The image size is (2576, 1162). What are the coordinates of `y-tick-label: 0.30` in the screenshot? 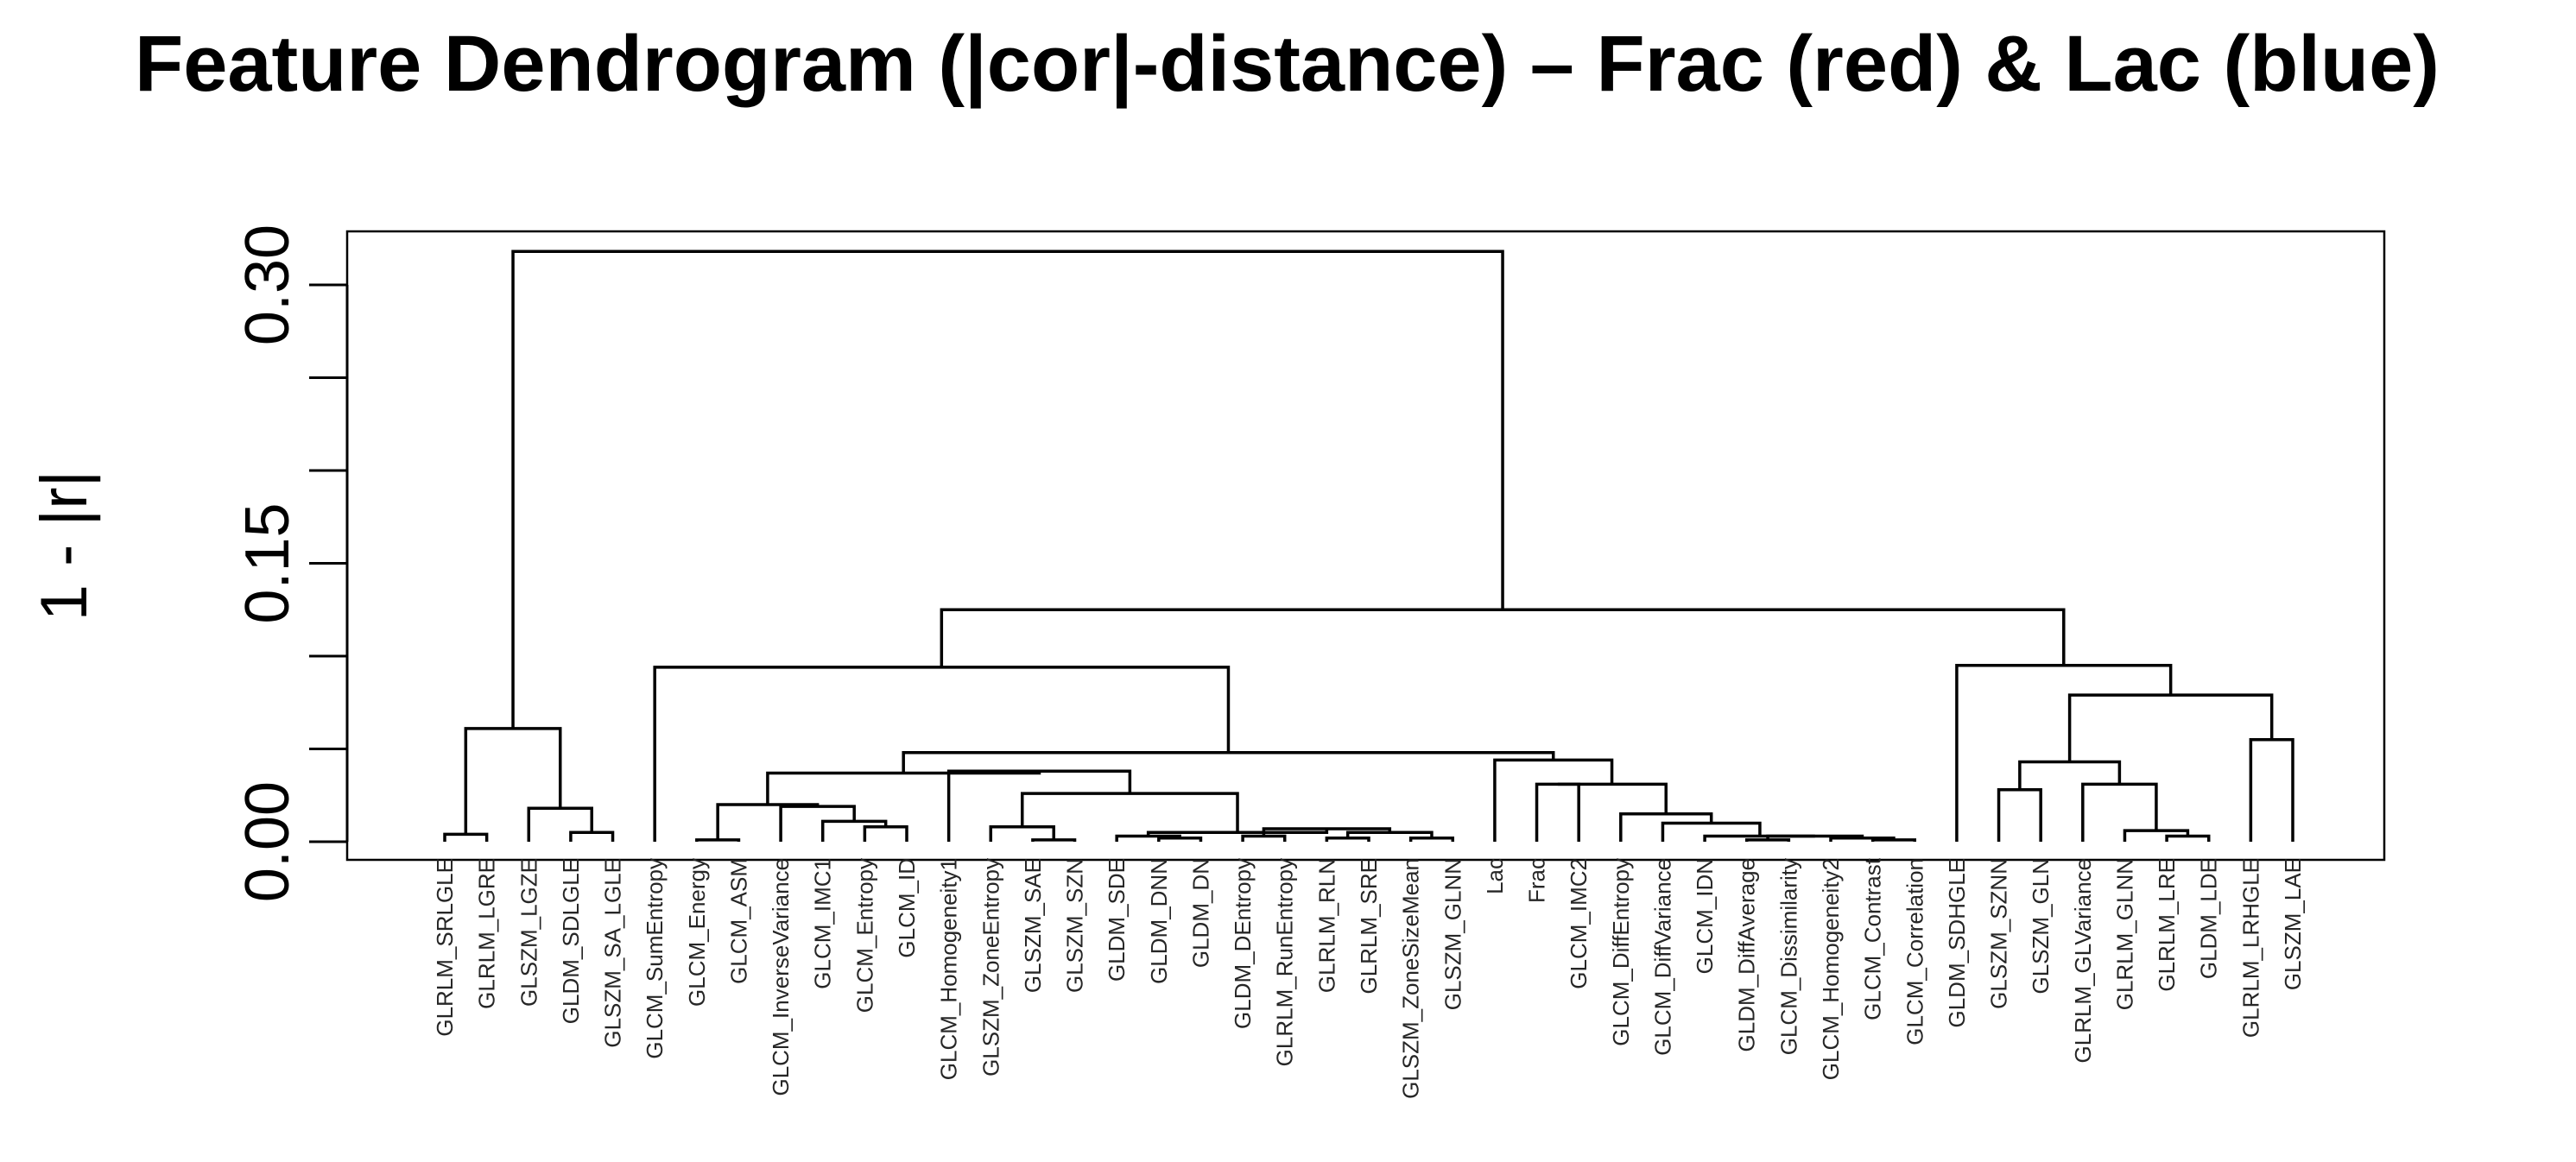 It's located at (267, 284).